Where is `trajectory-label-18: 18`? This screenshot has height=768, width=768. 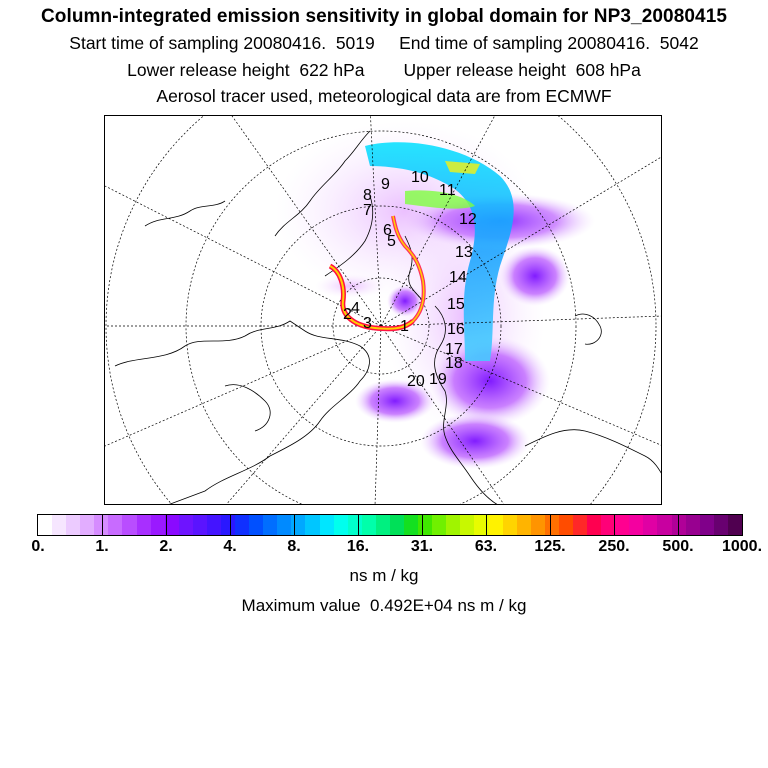
trajectory-label-18: 18 is located at coordinates (454, 363).